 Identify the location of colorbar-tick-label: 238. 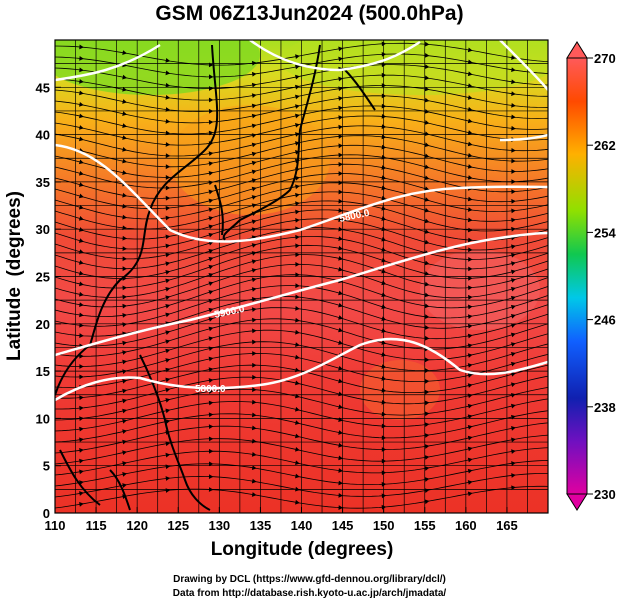
(605, 407).